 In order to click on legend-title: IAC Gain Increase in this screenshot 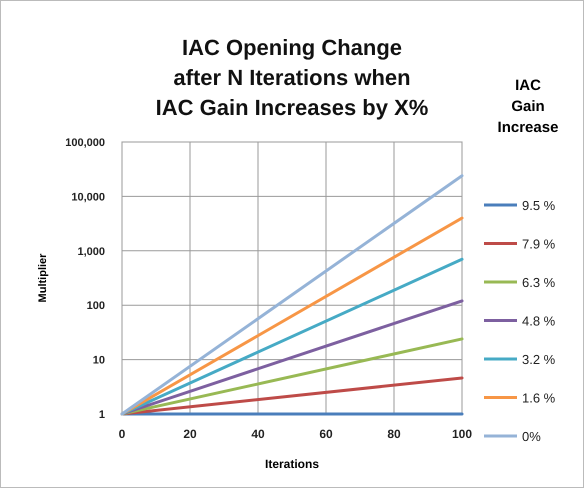, I will do `click(528, 106)`.